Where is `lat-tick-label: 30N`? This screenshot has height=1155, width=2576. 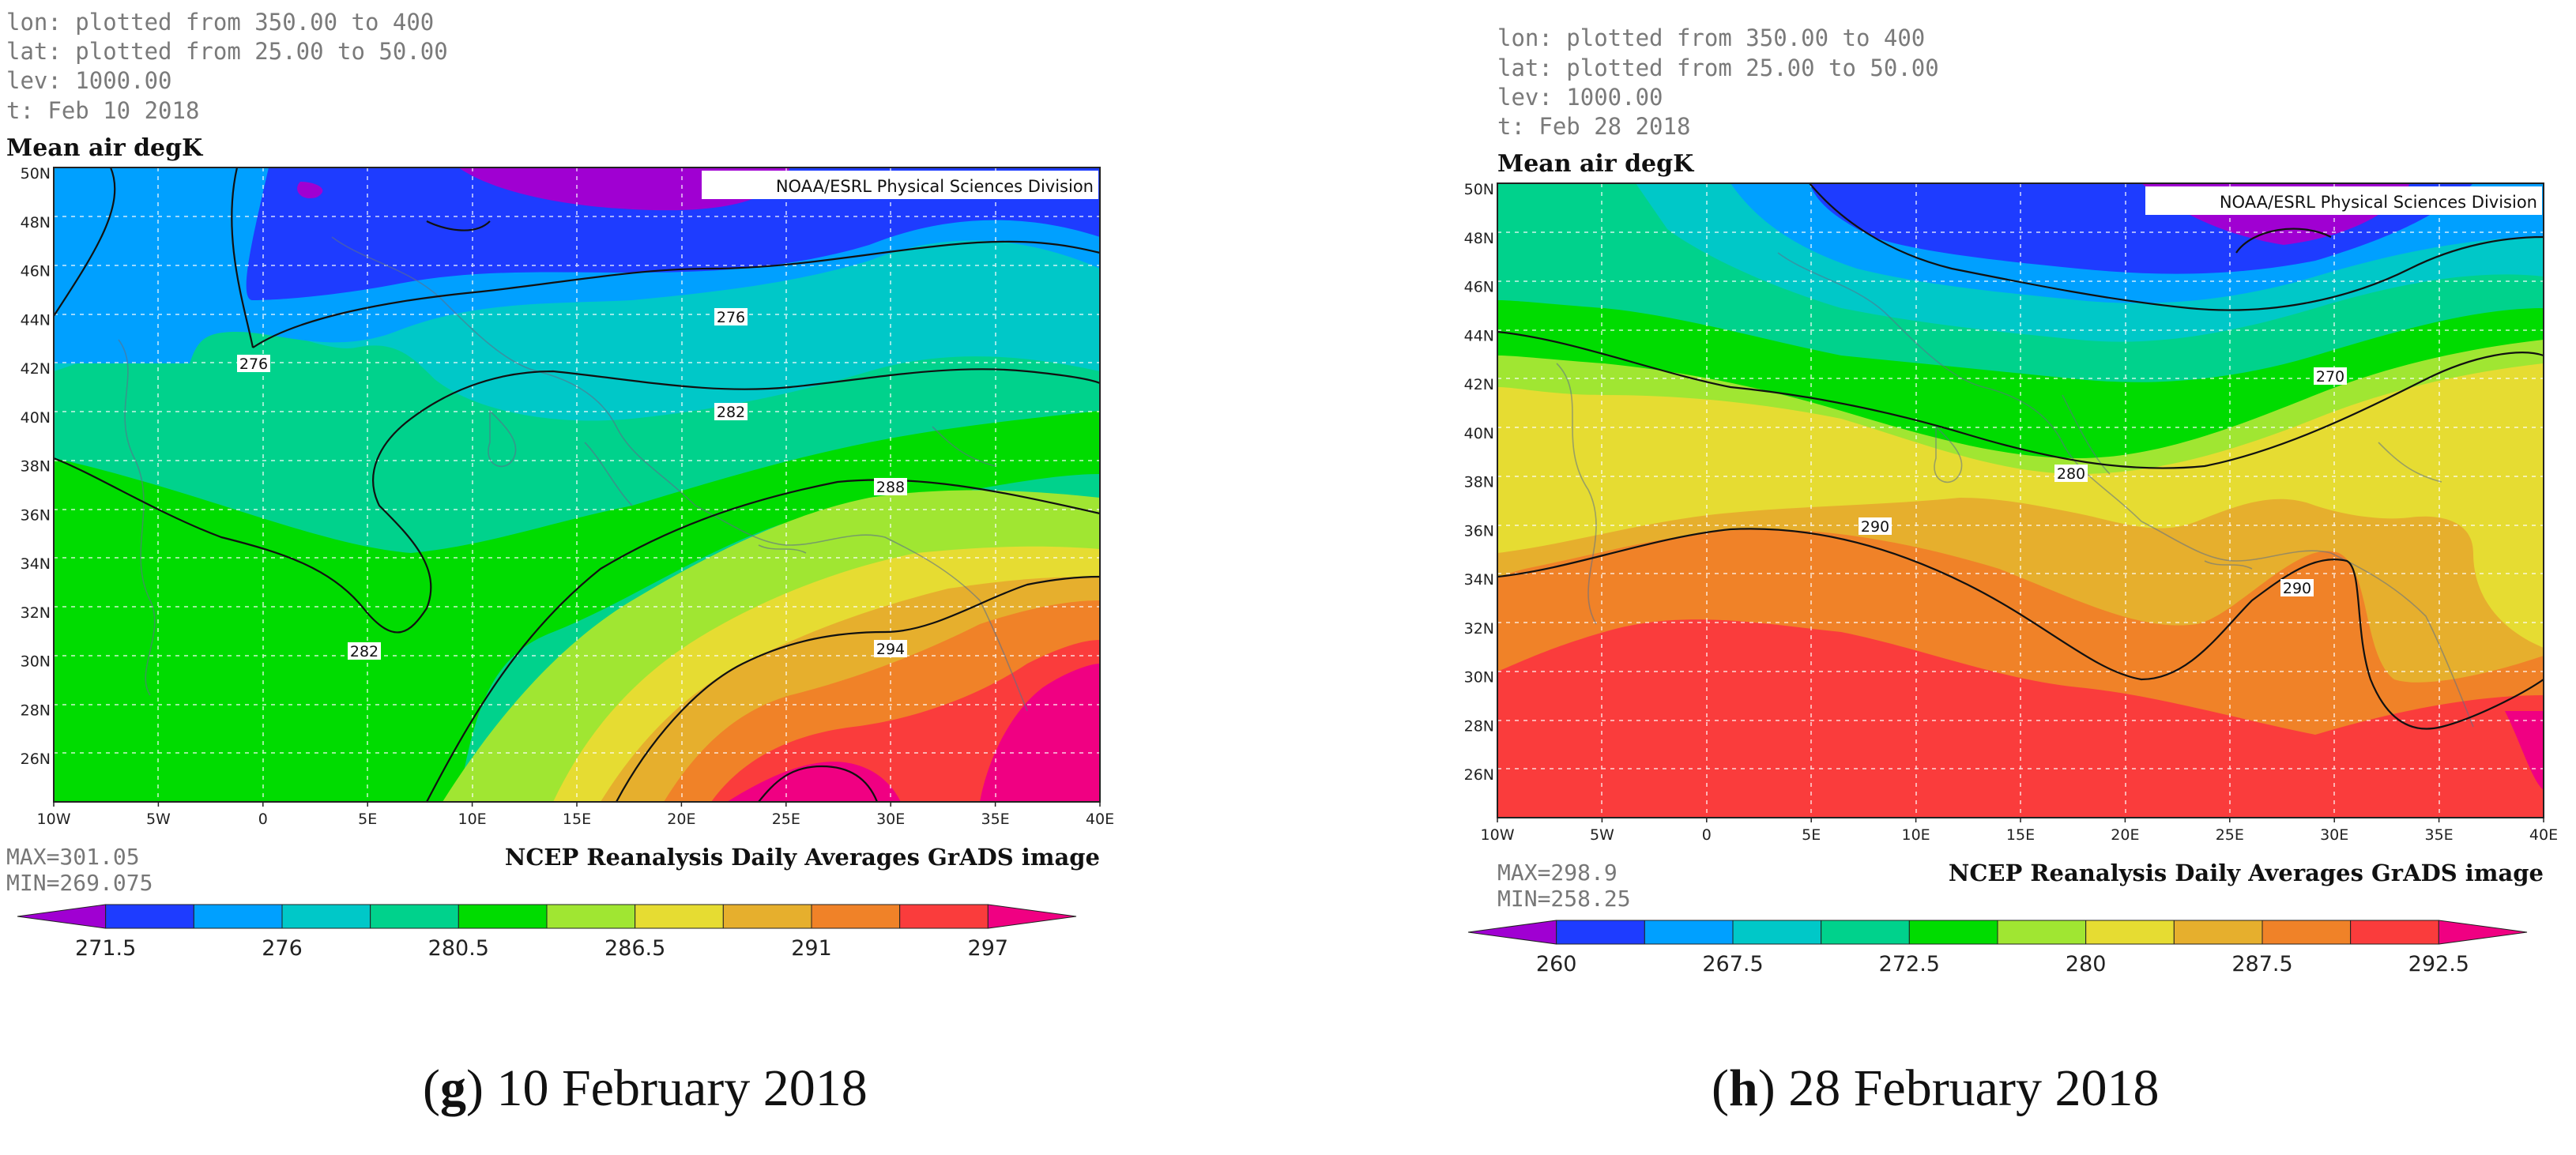
lat-tick-label: 30N is located at coordinates (36, 662).